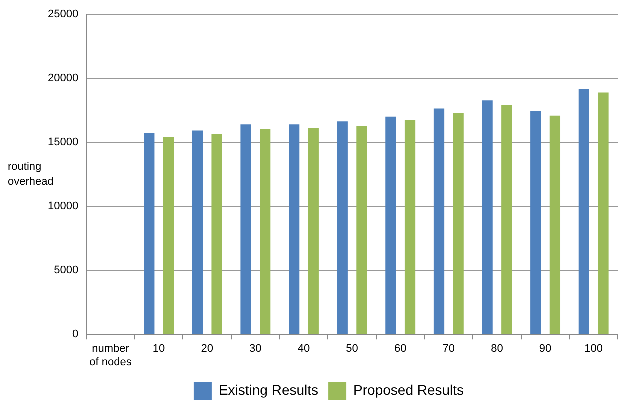 This screenshot has height=410, width=623. I want to click on legend-label: Proposed Results, so click(409, 390).